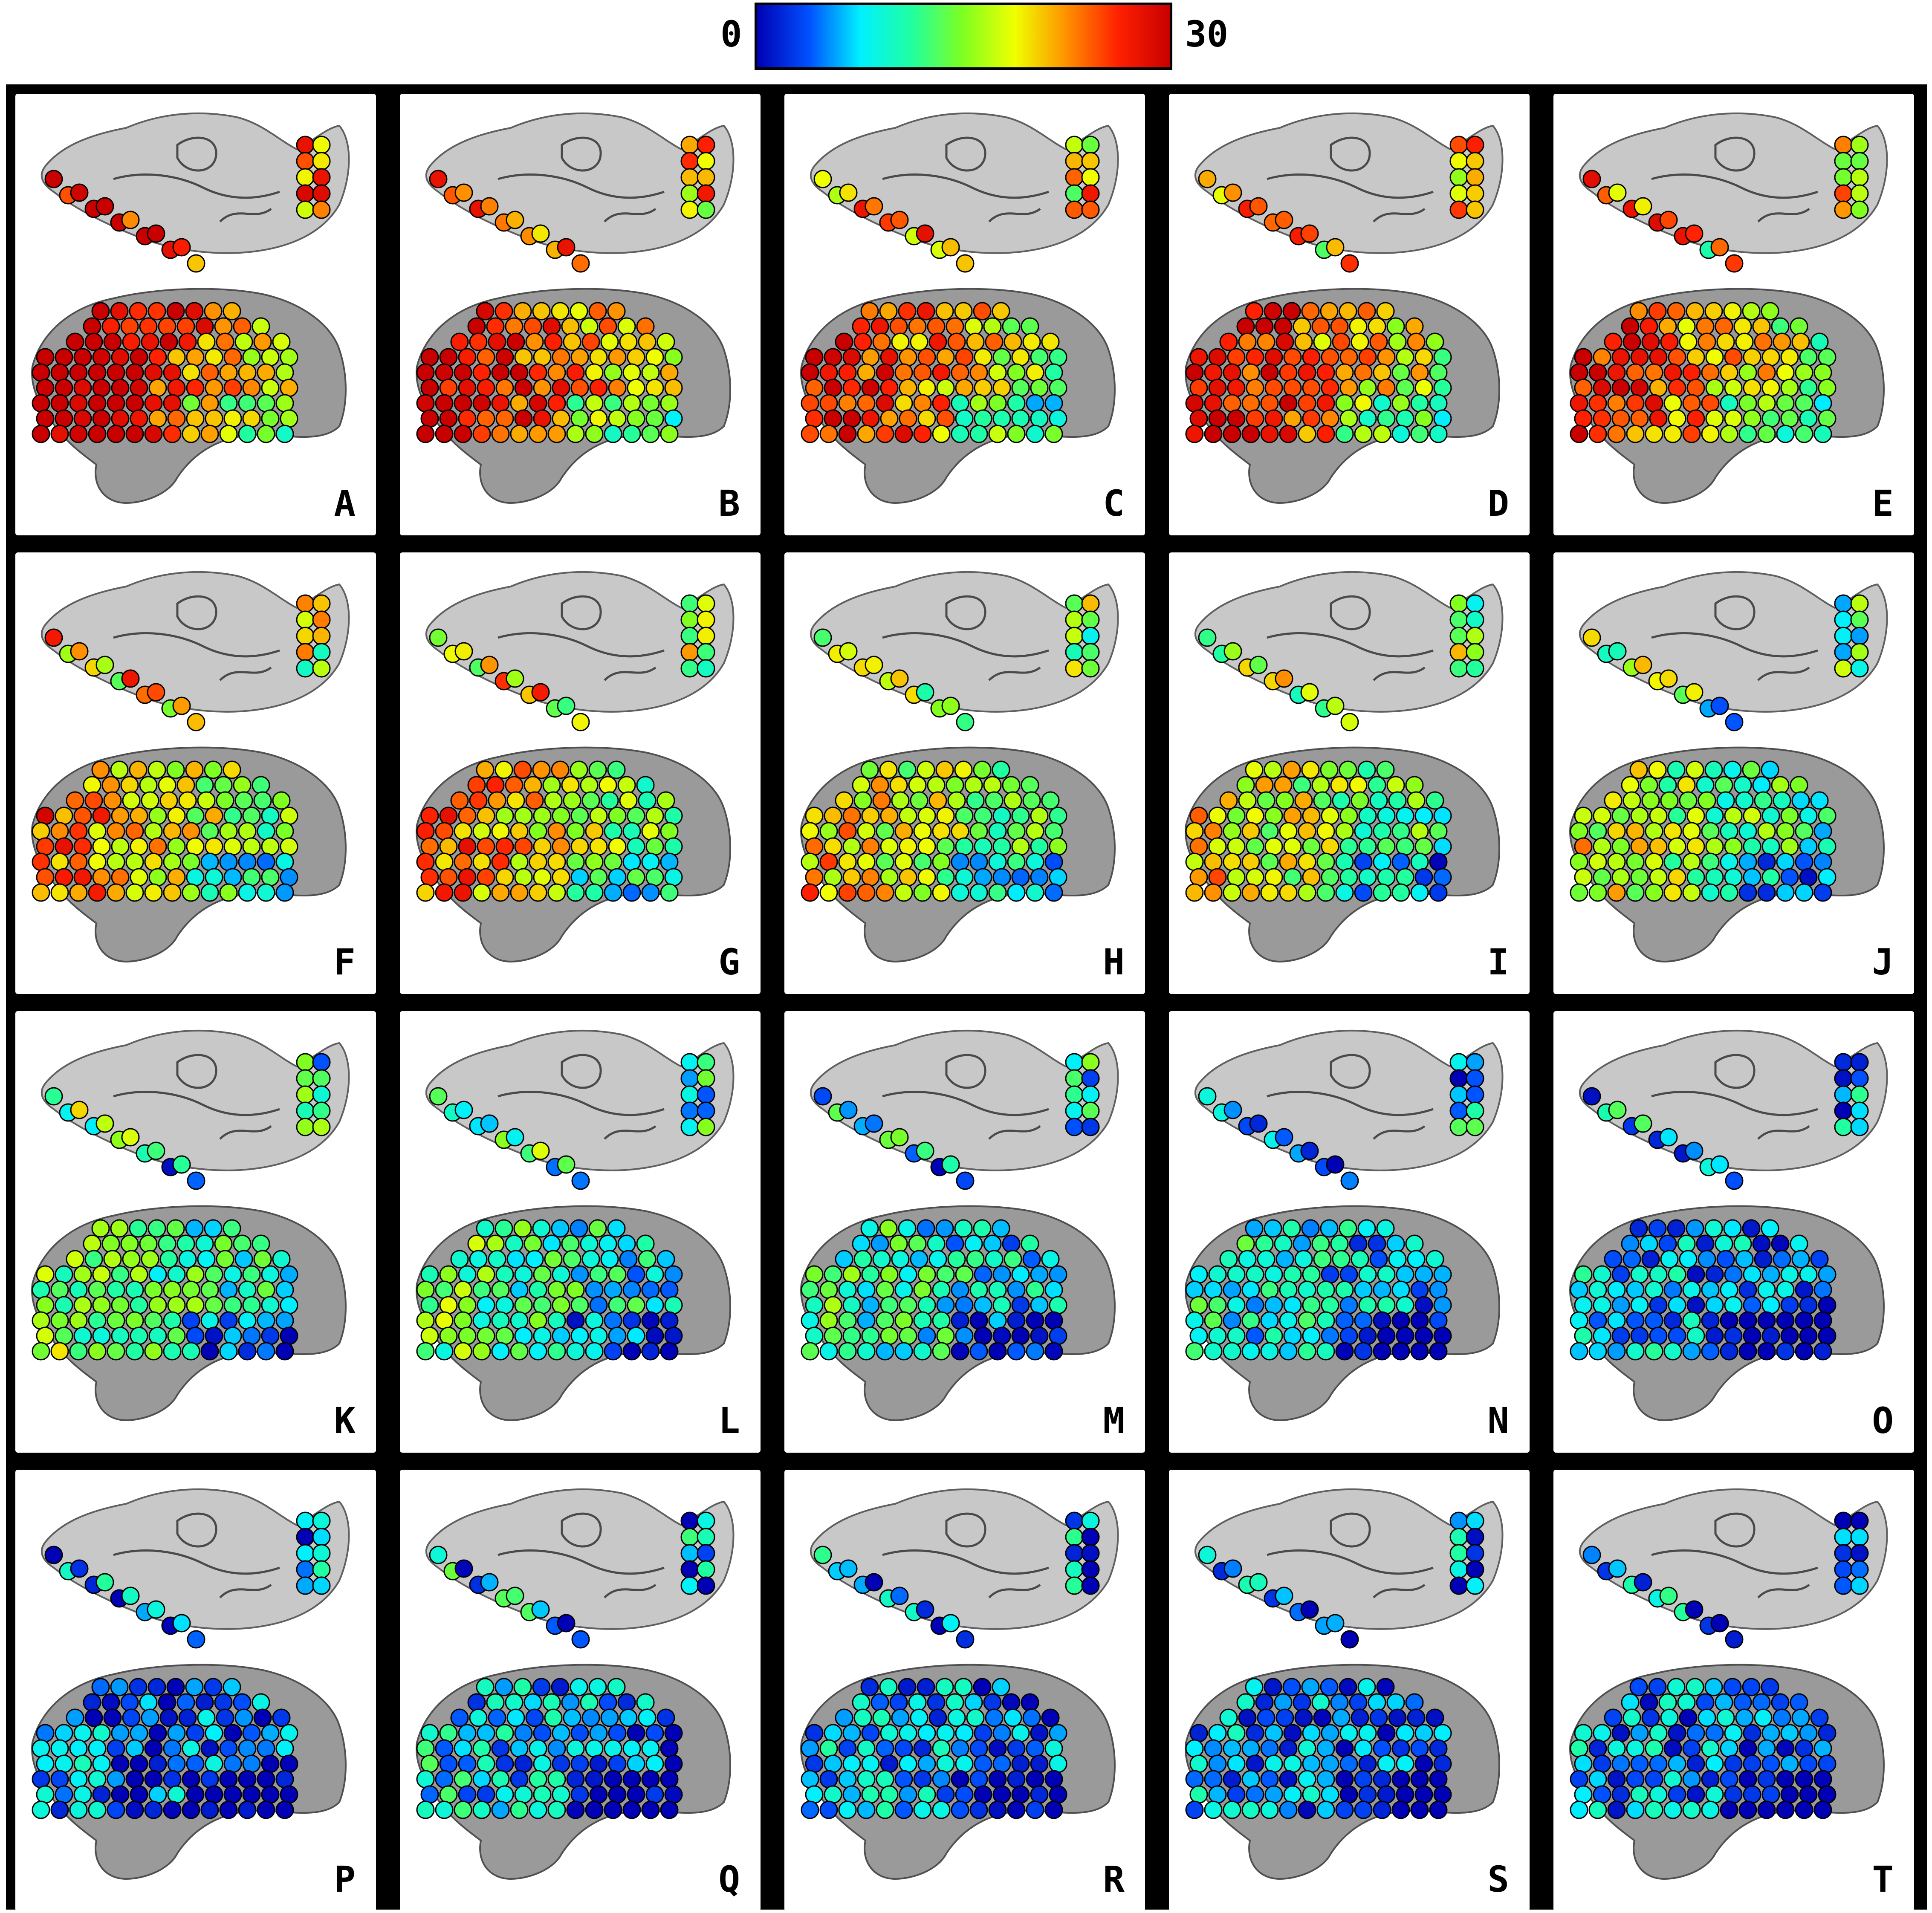  Describe the element at coordinates (1734, 179) in the screenshot. I see `medial-sulci` at that location.